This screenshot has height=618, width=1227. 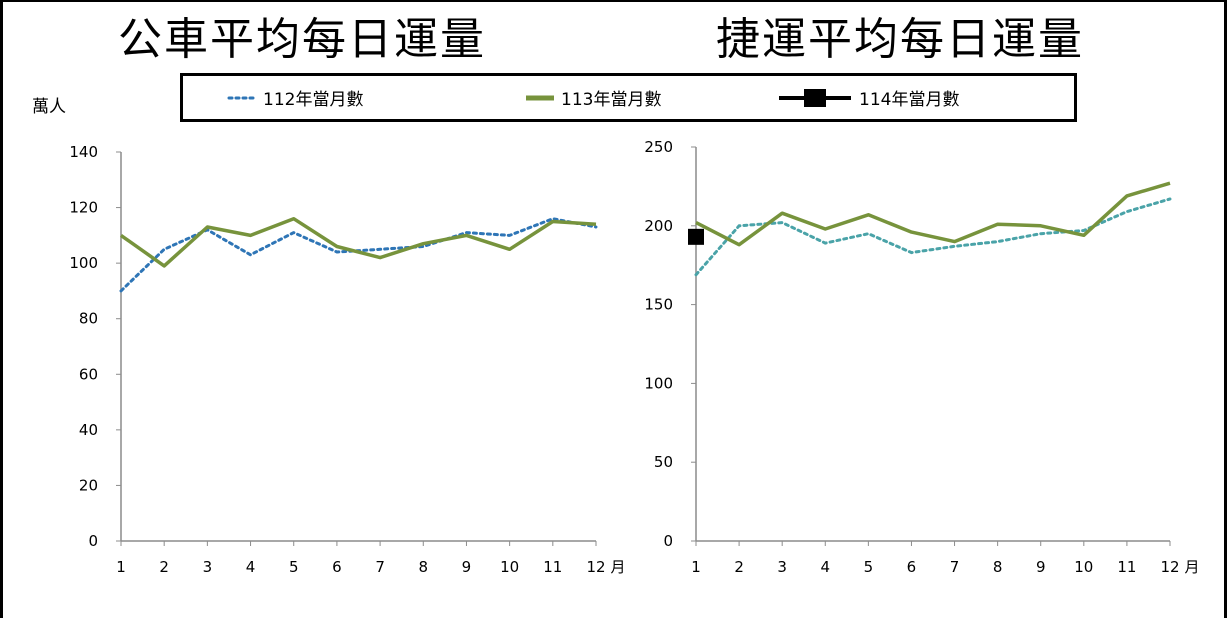 What do you see at coordinates (83, 208) in the screenshot?
I see `y-tick-label: 120` at bounding box center [83, 208].